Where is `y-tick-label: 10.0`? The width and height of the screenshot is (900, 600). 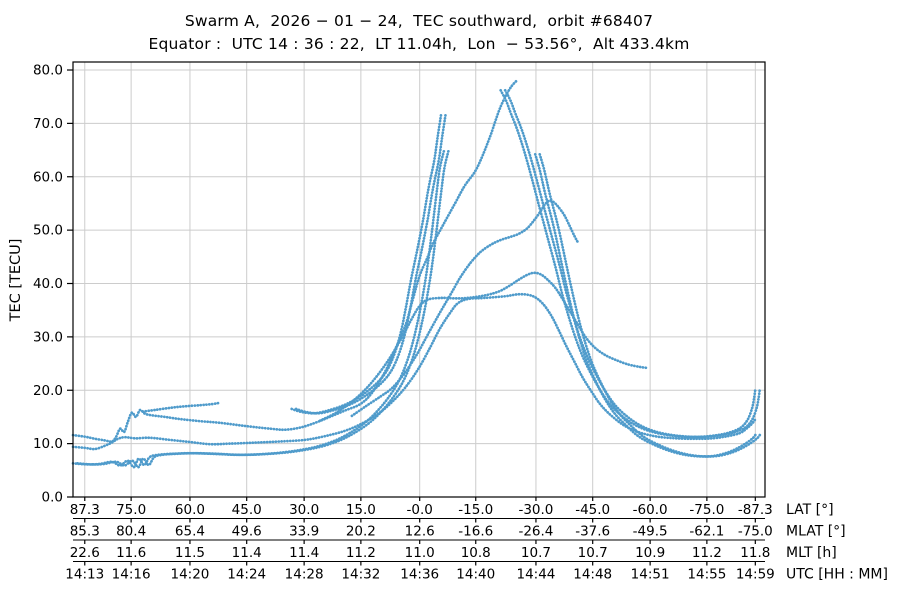 y-tick-label: 10.0 is located at coordinates (48, 444).